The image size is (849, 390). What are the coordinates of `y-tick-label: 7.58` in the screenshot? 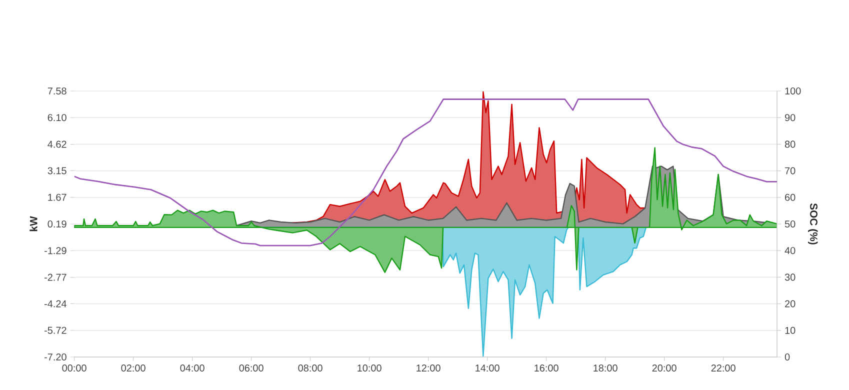 It's located at (57, 91).